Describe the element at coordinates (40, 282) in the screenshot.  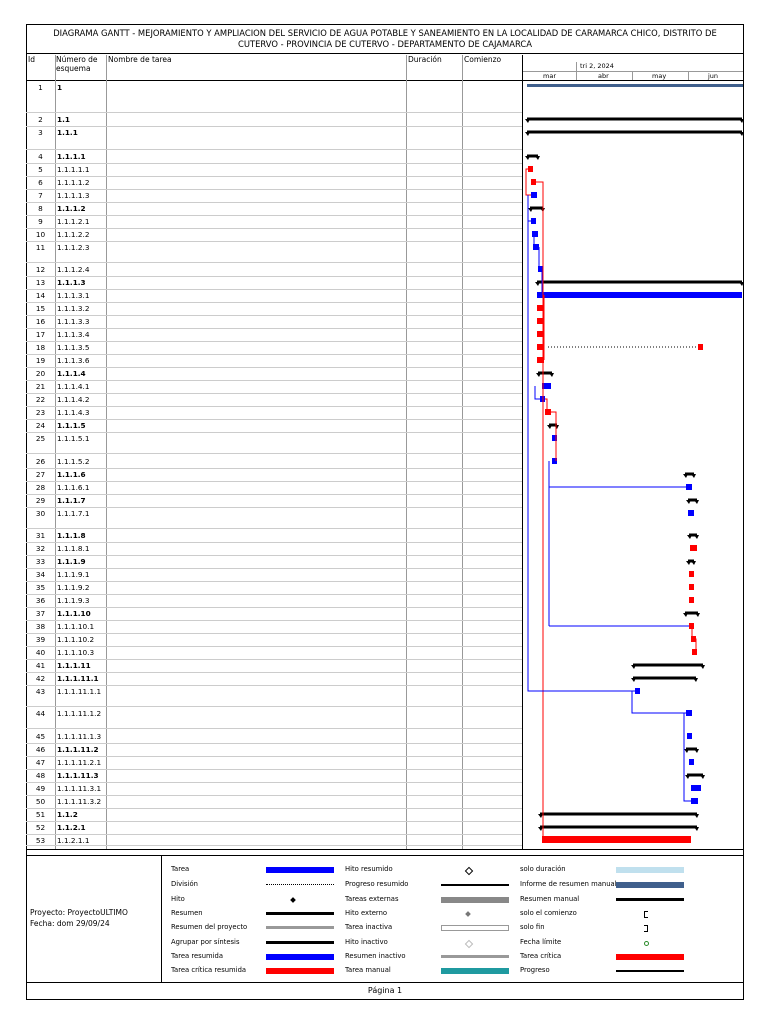
I see `row-id: 13` at that location.